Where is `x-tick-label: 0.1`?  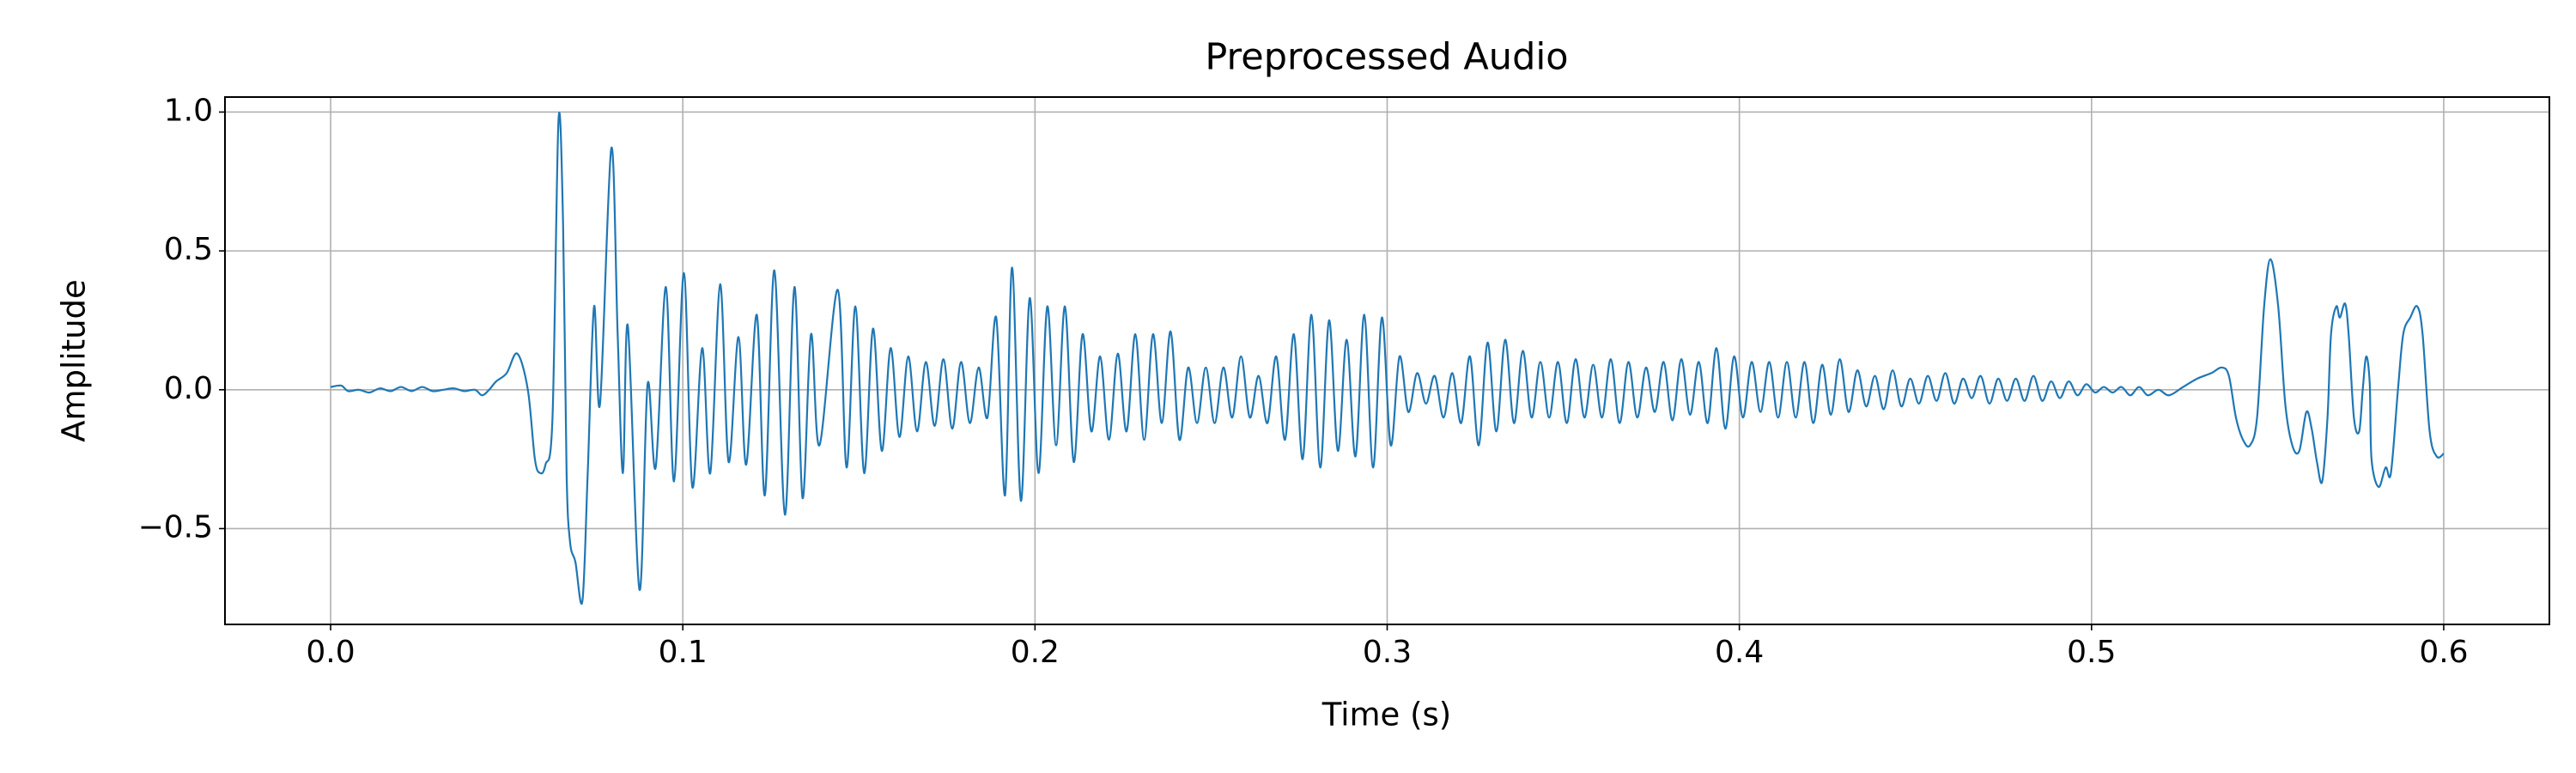 x-tick-label: 0.1 is located at coordinates (684, 652).